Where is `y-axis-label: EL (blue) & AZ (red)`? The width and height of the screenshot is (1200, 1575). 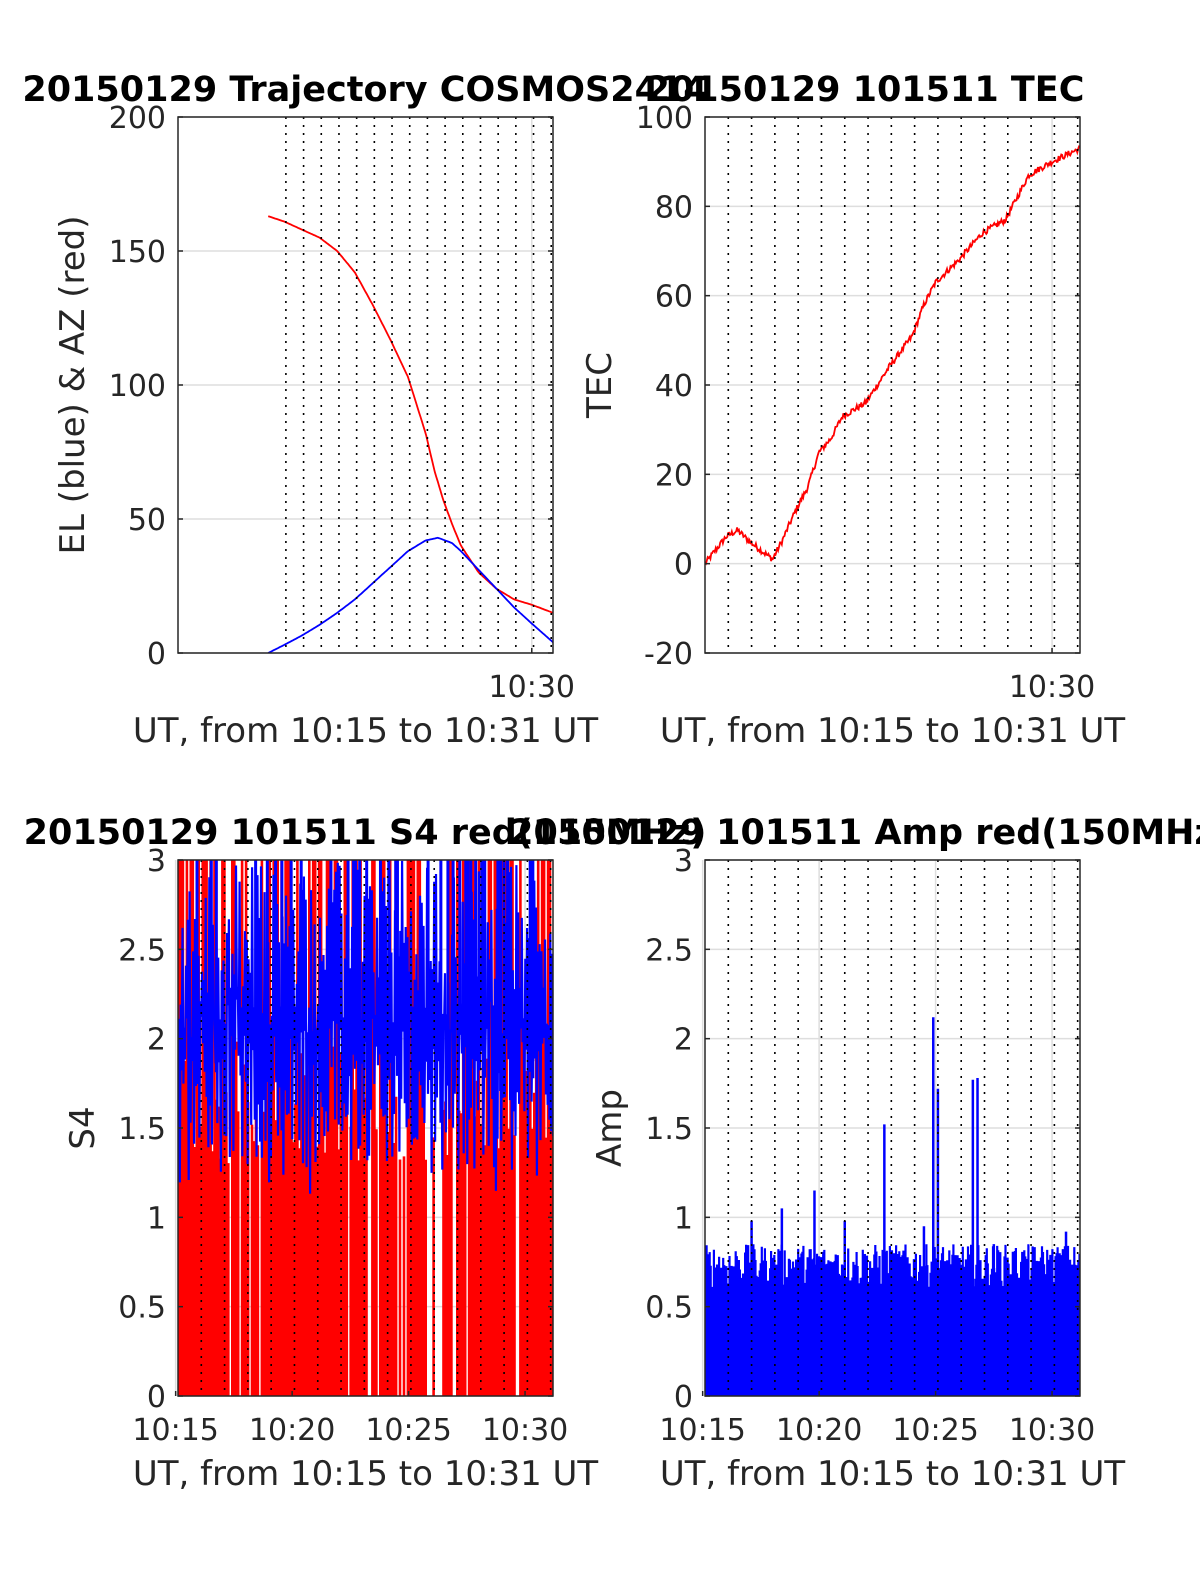
y-axis-label: EL (blue) & AZ (red) is located at coordinates (73, 384).